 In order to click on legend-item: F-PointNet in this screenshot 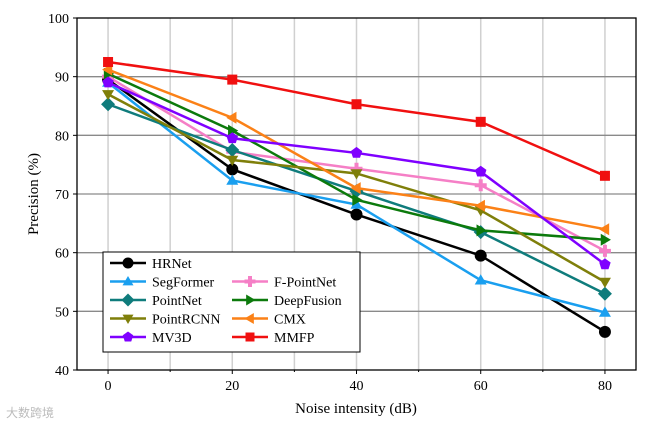, I will do `click(284, 283)`.